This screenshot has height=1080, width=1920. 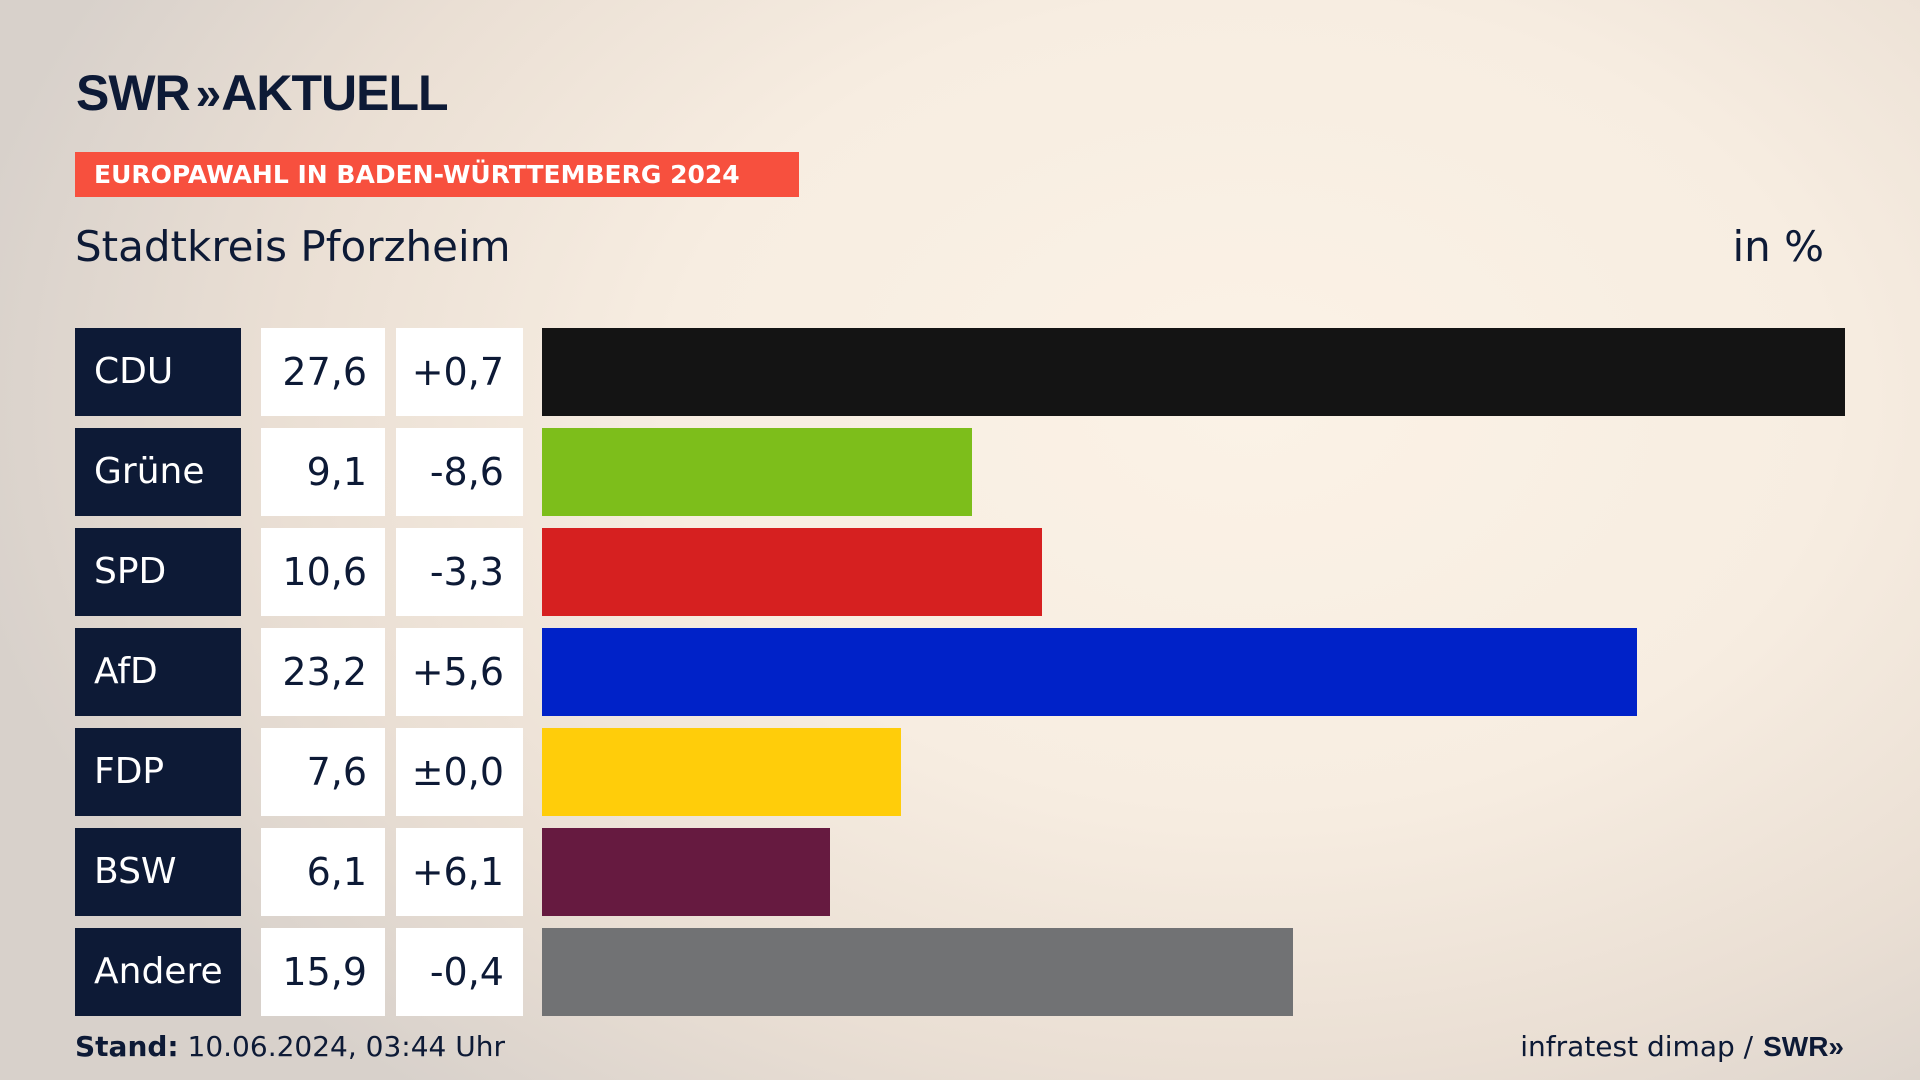 What do you see at coordinates (459, 972) in the screenshot?
I see `change-label: -0,4` at bounding box center [459, 972].